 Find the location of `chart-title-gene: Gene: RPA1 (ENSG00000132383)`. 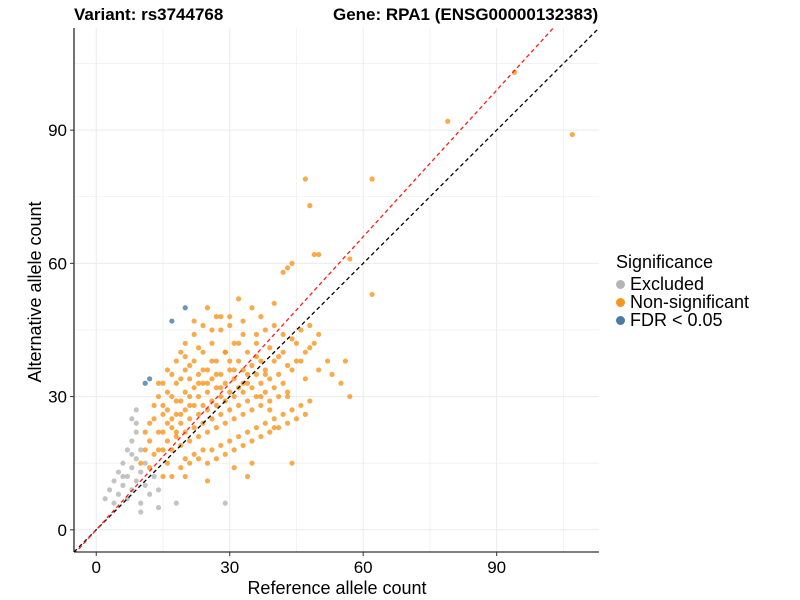

chart-title-gene: Gene: RPA1 (ENSG00000132383) is located at coordinates (466, 14).